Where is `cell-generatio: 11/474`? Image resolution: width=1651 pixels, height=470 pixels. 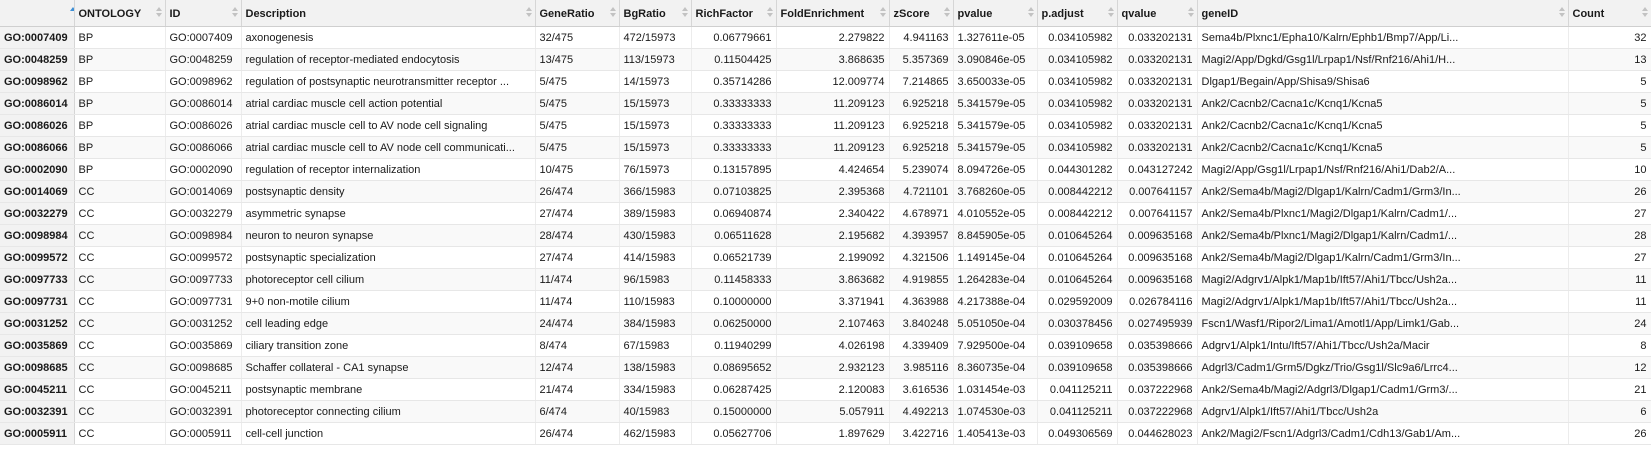
cell-generatio: 11/474 is located at coordinates (577, 301).